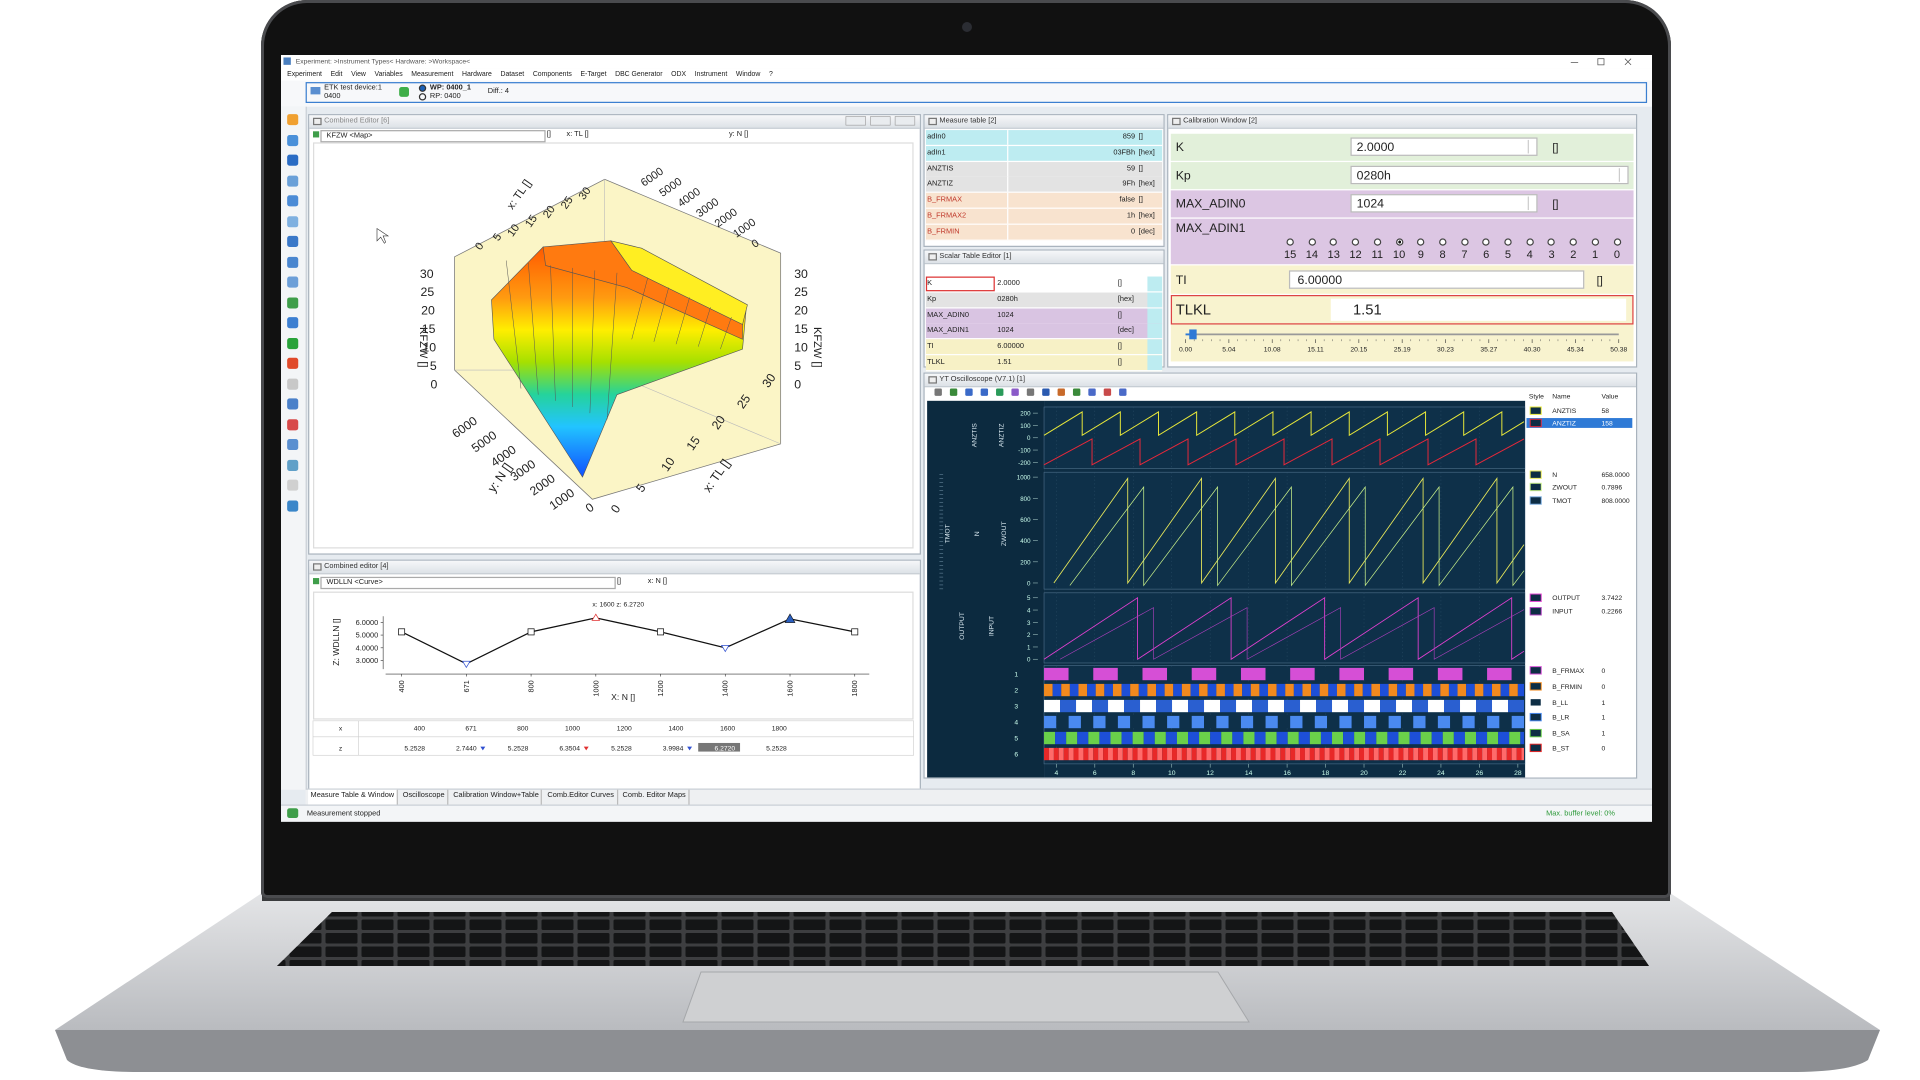 The width and height of the screenshot is (1920, 1080). Describe the element at coordinates (432, 74) in the screenshot. I see `menu-item: Measurement` at that location.